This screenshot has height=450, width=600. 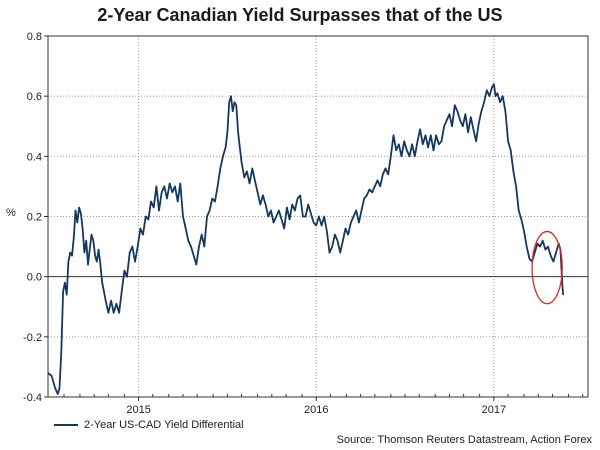 I want to click on legend-swatch, so click(x=66, y=425).